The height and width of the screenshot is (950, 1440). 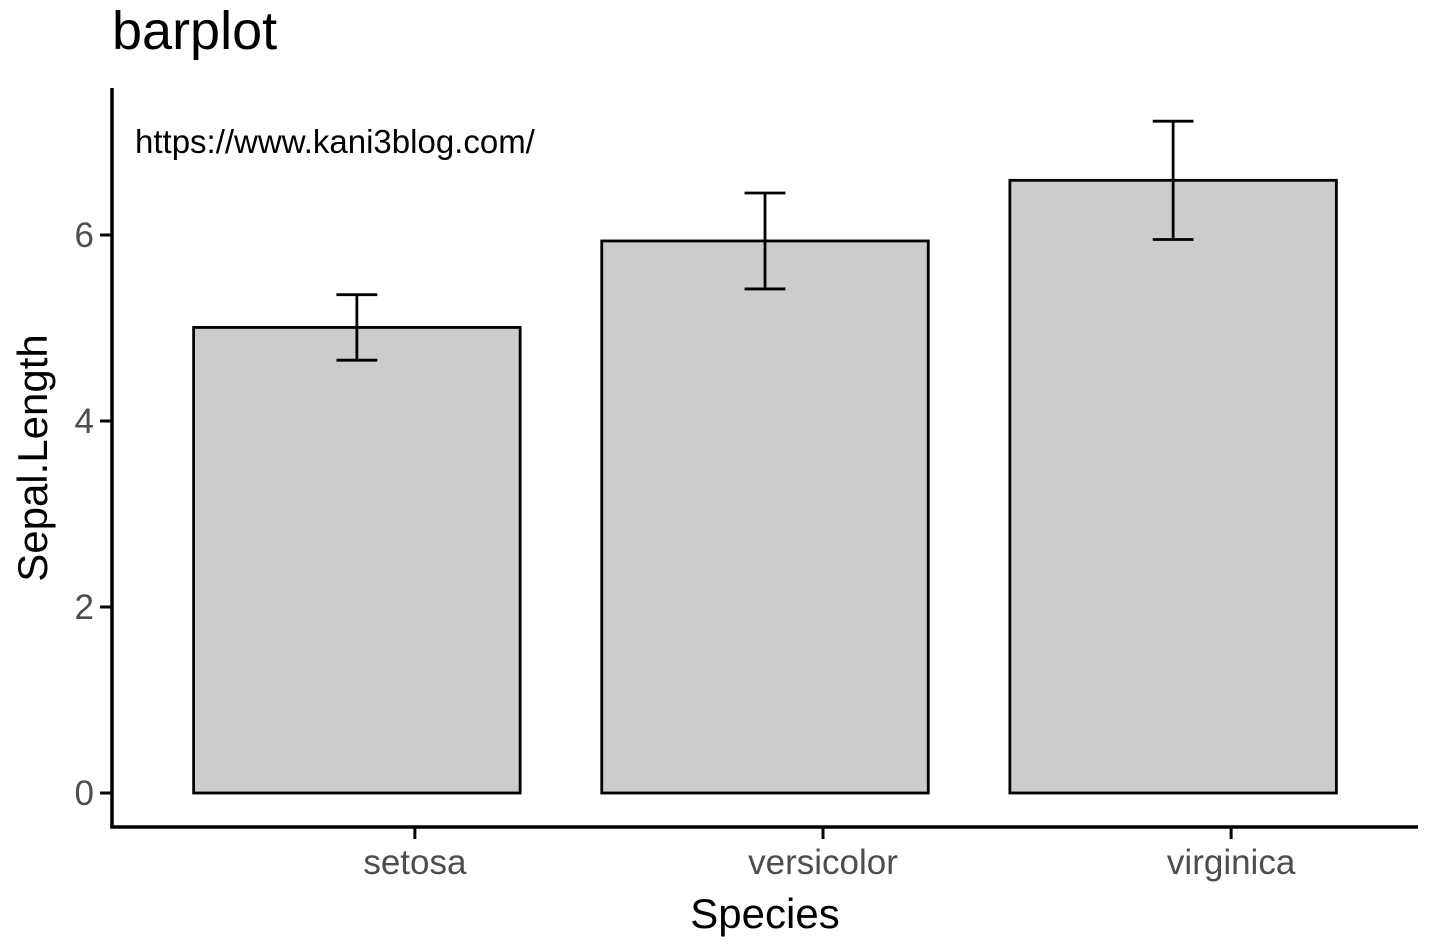 What do you see at coordinates (84, 235) in the screenshot?
I see `y-tick-label-6: 6` at bounding box center [84, 235].